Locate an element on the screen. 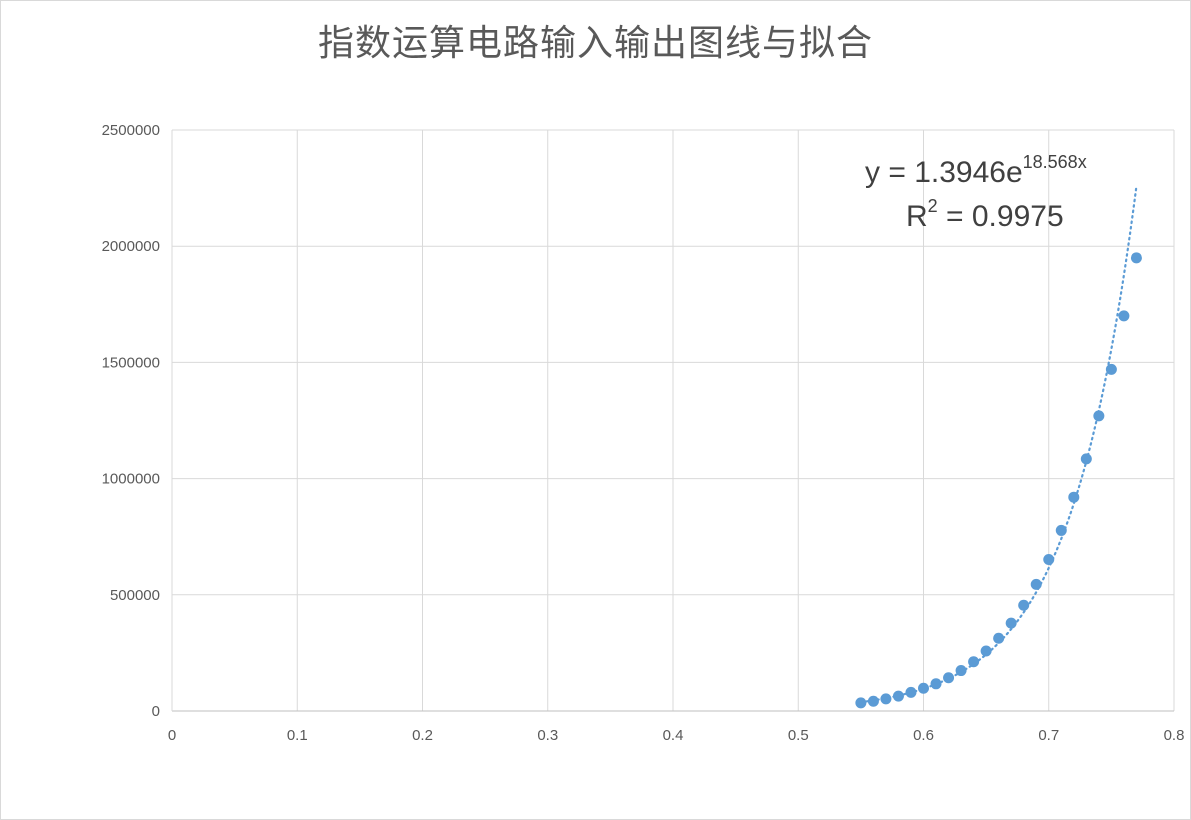 The width and height of the screenshot is (1191, 820). trendline-equation: y = 1.3946e18.568x is located at coordinates (976, 170).